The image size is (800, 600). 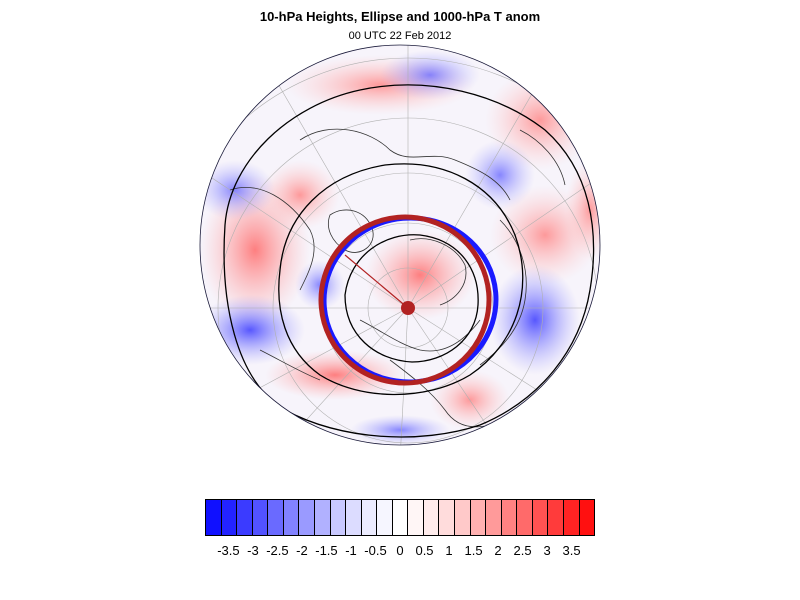 I want to click on colorbar-tick-label: 3, so click(x=547, y=550).